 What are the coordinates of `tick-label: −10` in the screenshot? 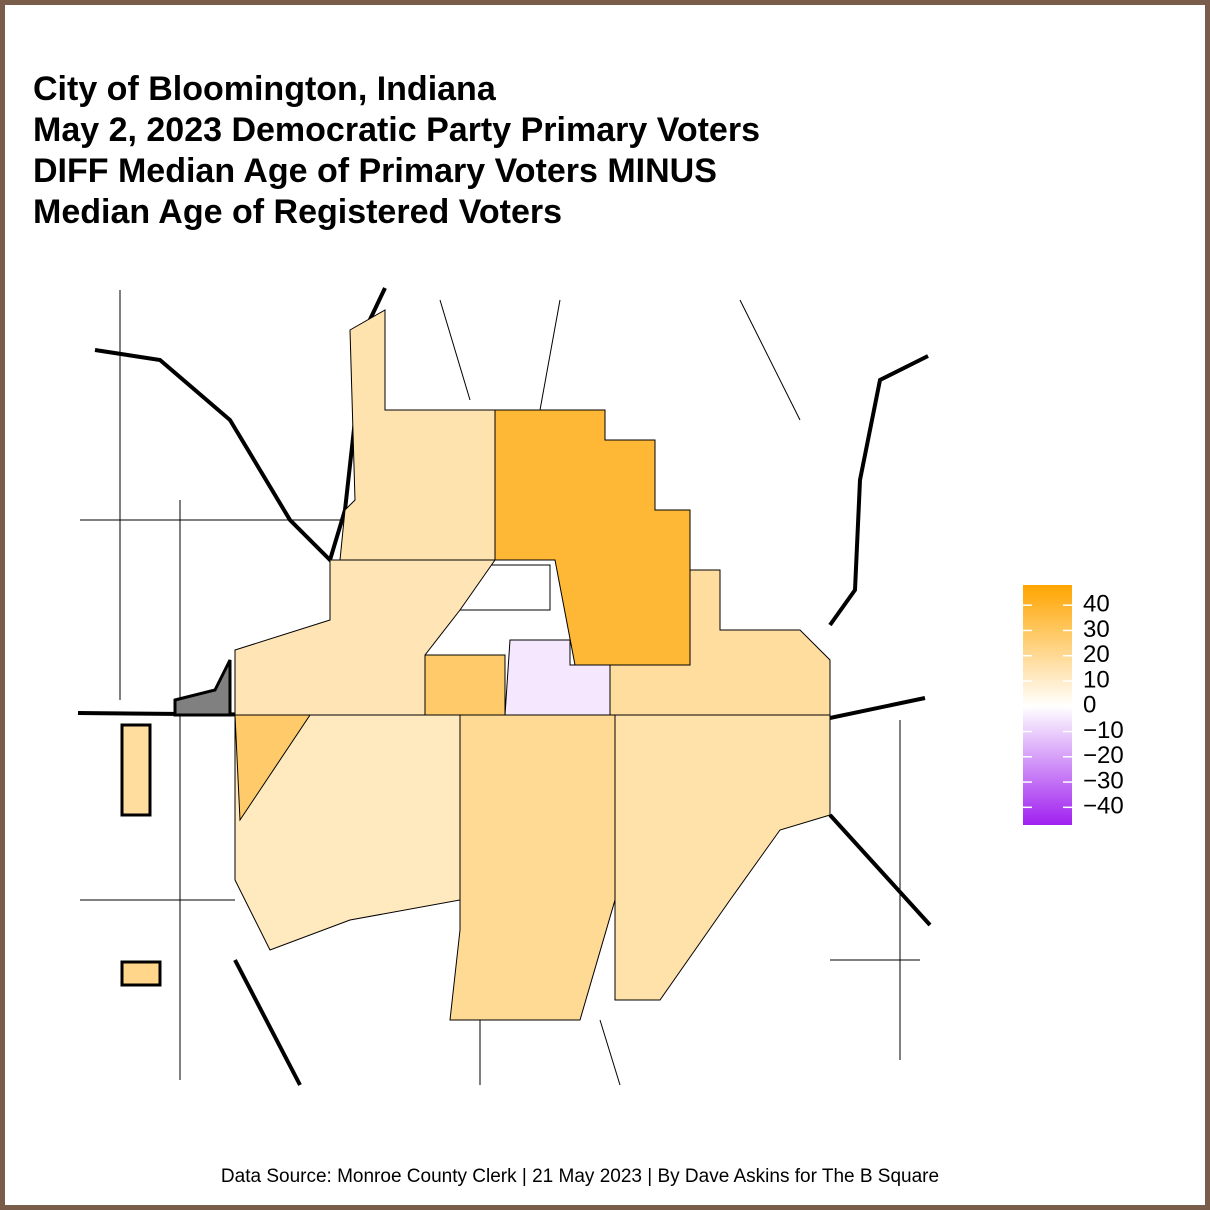 It's located at (1103, 730).